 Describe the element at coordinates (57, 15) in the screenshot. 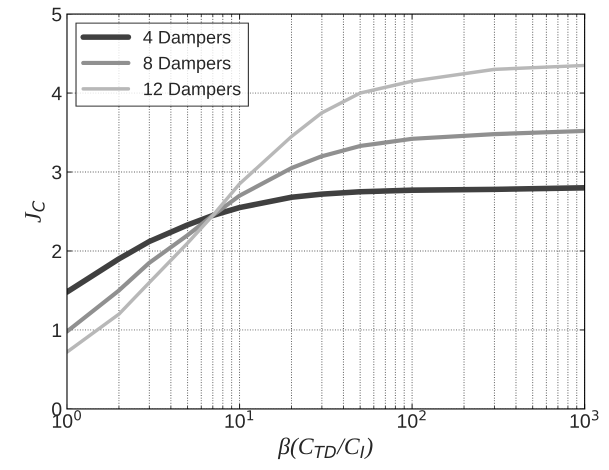

I see `y-tick-label: 5` at that location.